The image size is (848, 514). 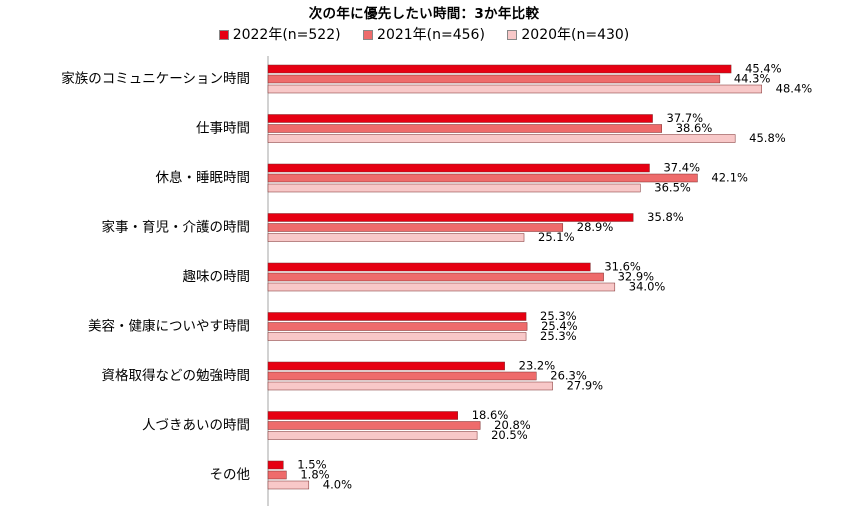 What do you see at coordinates (575, 35) in the screenshot?
I see `legend-label-2020: 2020年(n=430)` at bounding box center [575, 35].